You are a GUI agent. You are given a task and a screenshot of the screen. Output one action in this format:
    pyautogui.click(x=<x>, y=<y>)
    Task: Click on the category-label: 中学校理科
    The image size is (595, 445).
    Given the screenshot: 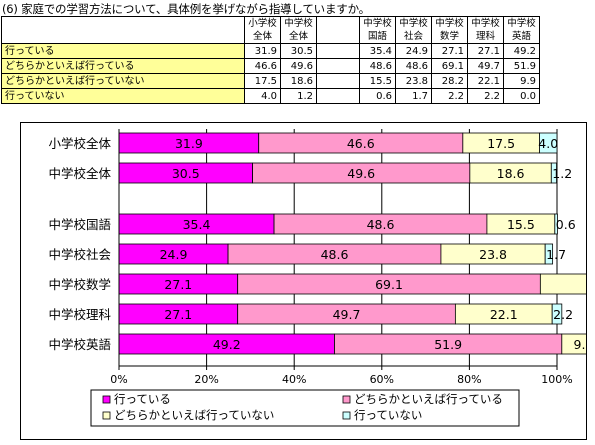 What is the action you would take?
    pyautogui.click(x=79, y=314)
    